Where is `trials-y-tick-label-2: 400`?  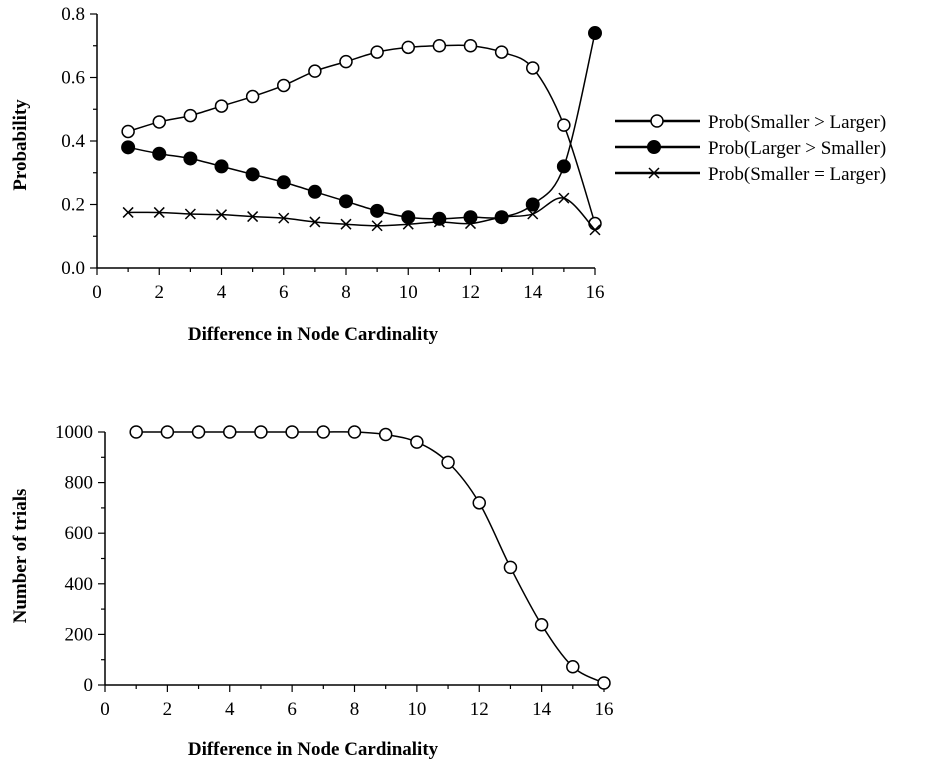
trials-y-tick-label-2: 400 is located at coordinates (79, 584).